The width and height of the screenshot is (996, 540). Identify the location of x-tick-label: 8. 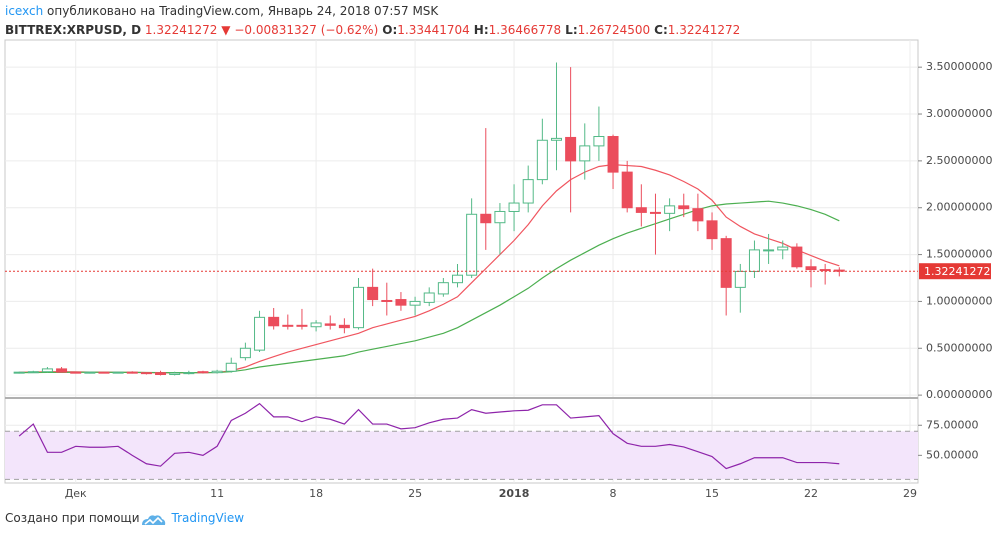
(613, 493).